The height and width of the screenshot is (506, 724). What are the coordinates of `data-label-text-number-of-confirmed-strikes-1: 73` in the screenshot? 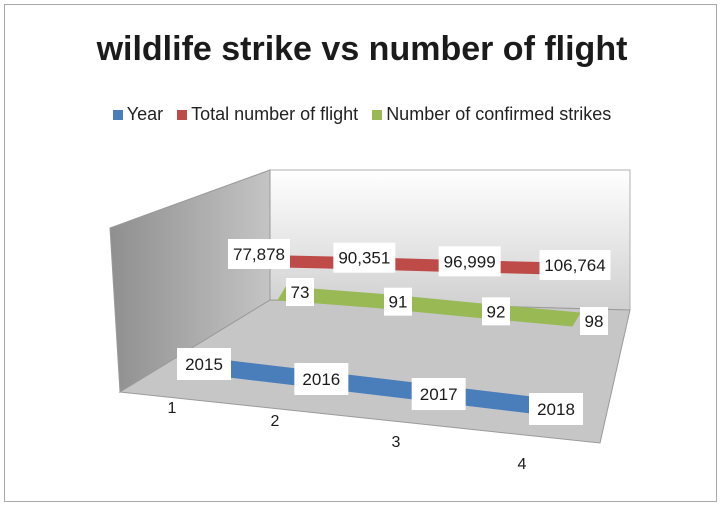 It's located at (300, 292).